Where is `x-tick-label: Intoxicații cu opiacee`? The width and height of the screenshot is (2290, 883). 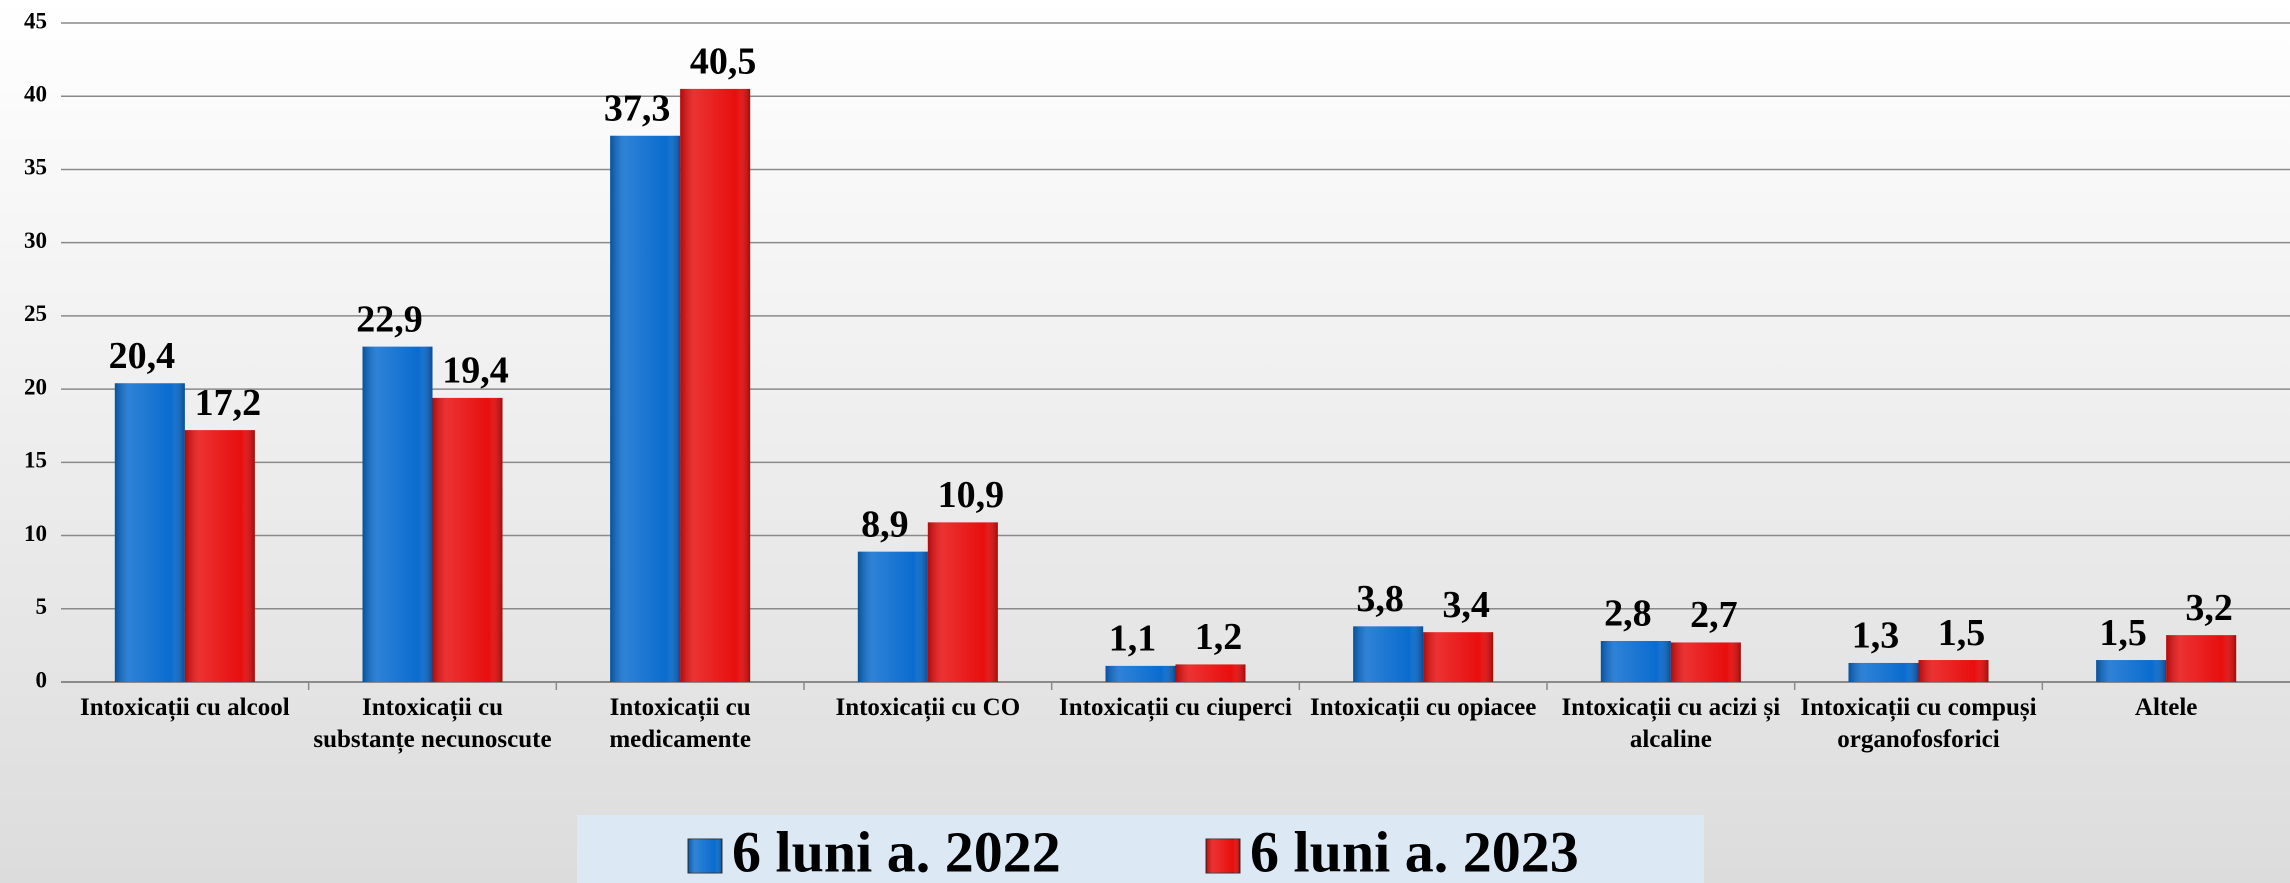 x-tick-label: Intoxicații cu opiacee is located at coordinates (1423, 707).